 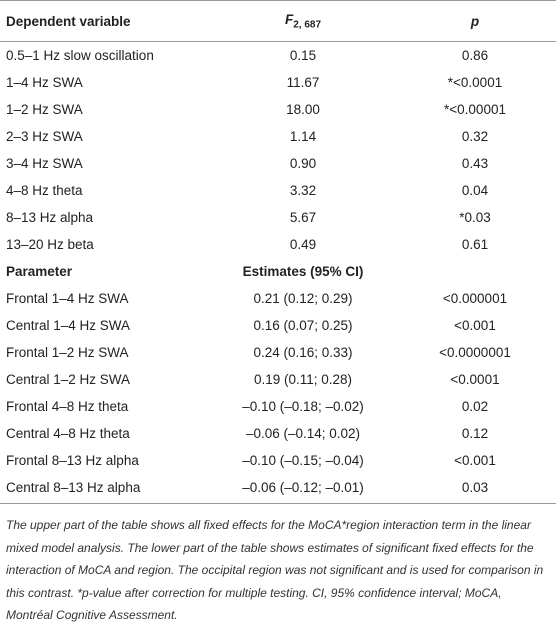 I want to click on subheader-row: Parameter Estimates (95% CI), so click(x=278, y=271).